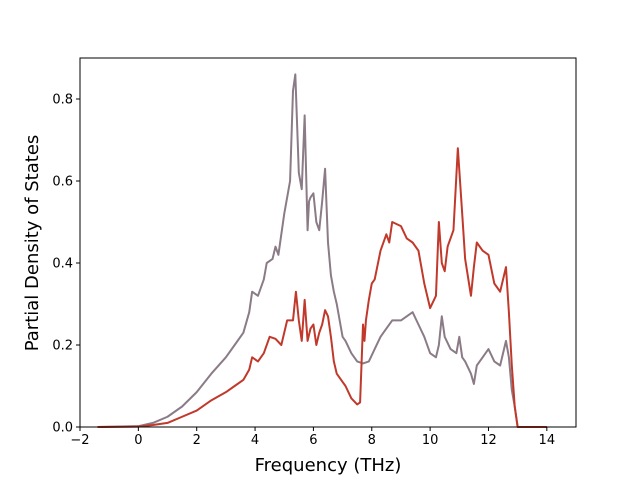 This screenshot has width=640, height=480. I want to click on x-axis-title: Frequency (THz), so click(328, 465).